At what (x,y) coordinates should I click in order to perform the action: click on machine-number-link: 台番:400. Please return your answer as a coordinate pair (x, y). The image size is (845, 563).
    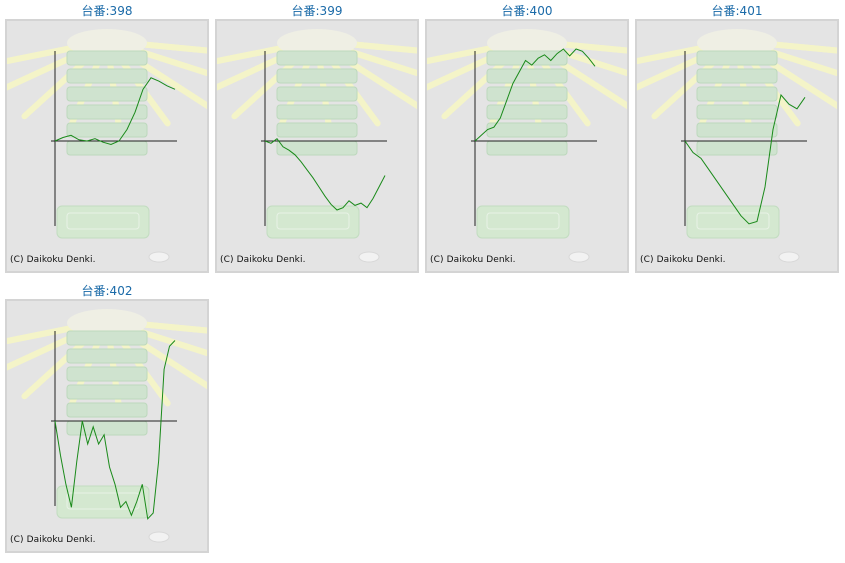
    Looking at the image, I should click on (527, 11).